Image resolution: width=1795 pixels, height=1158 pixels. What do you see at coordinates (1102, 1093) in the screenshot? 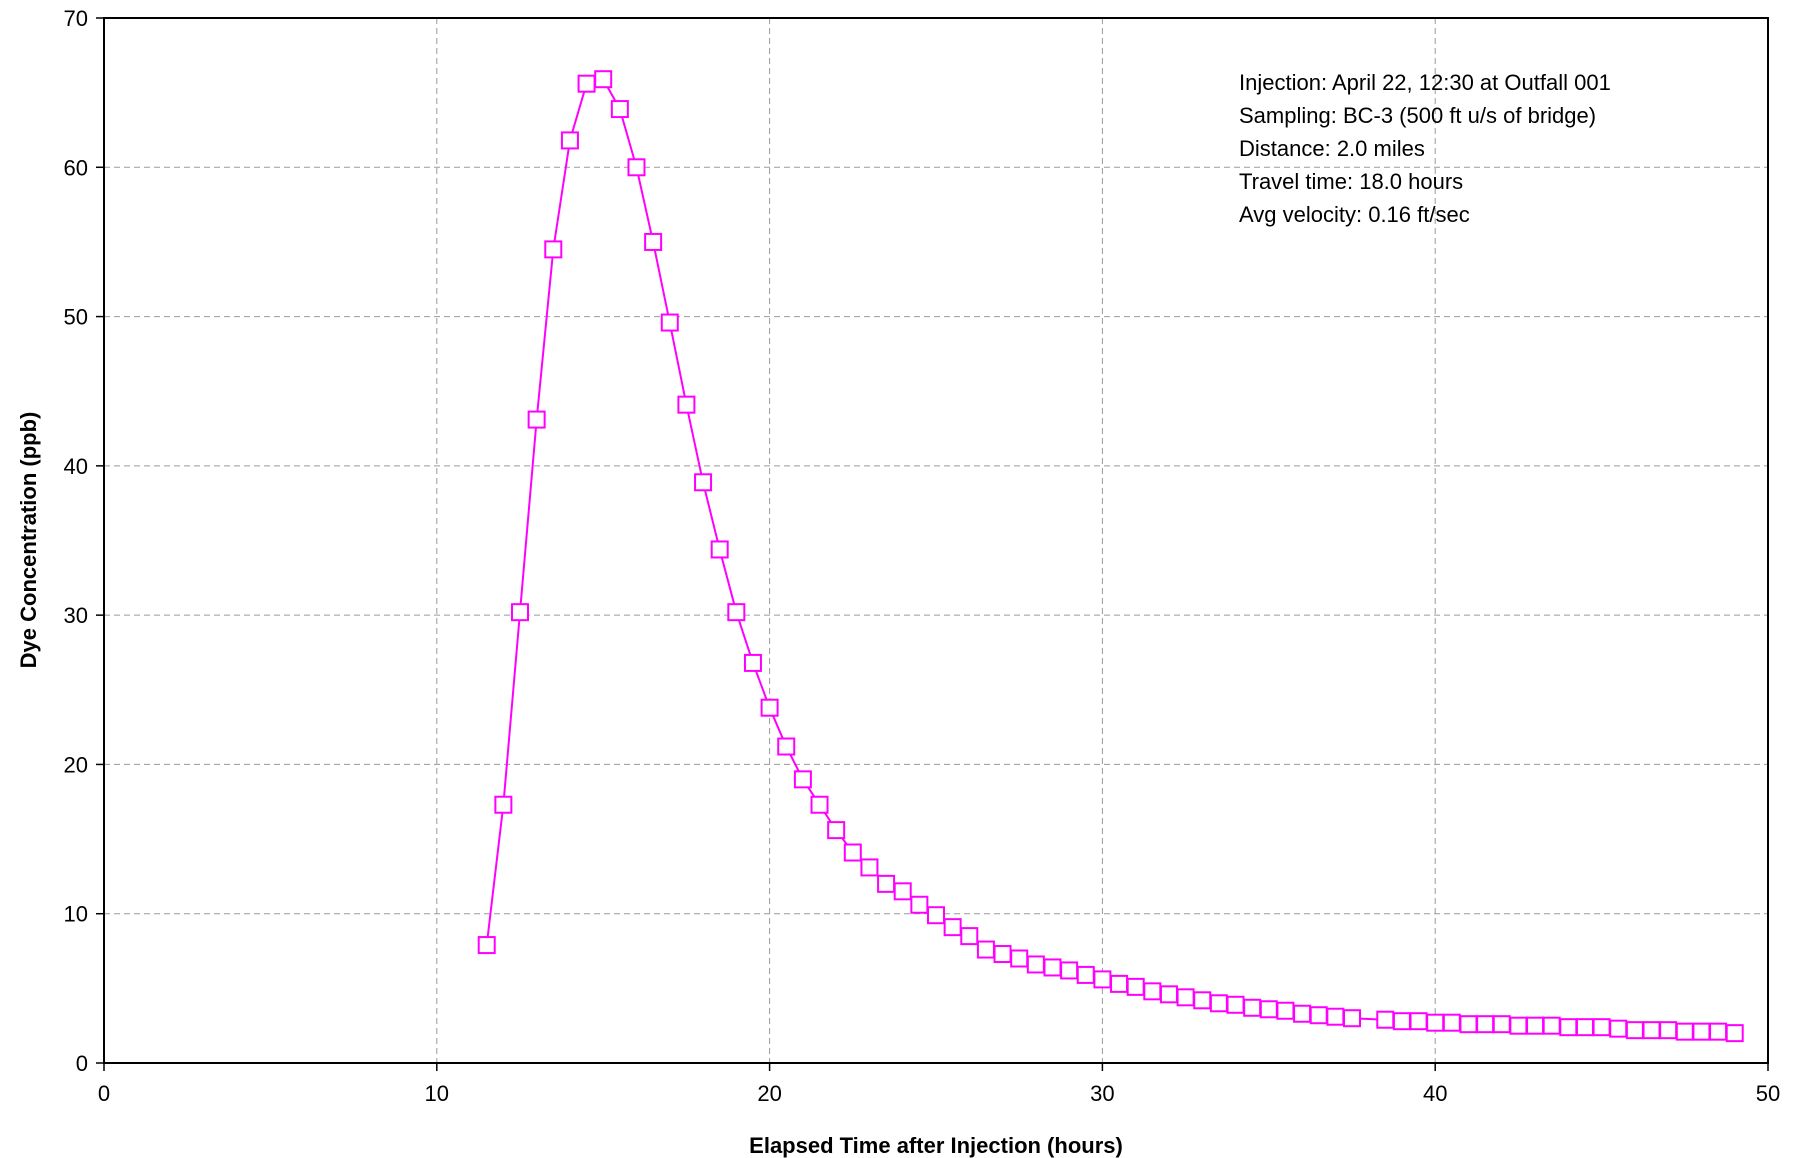
I see `x-tick-label: 30` at bounding box center [1102, 1093].